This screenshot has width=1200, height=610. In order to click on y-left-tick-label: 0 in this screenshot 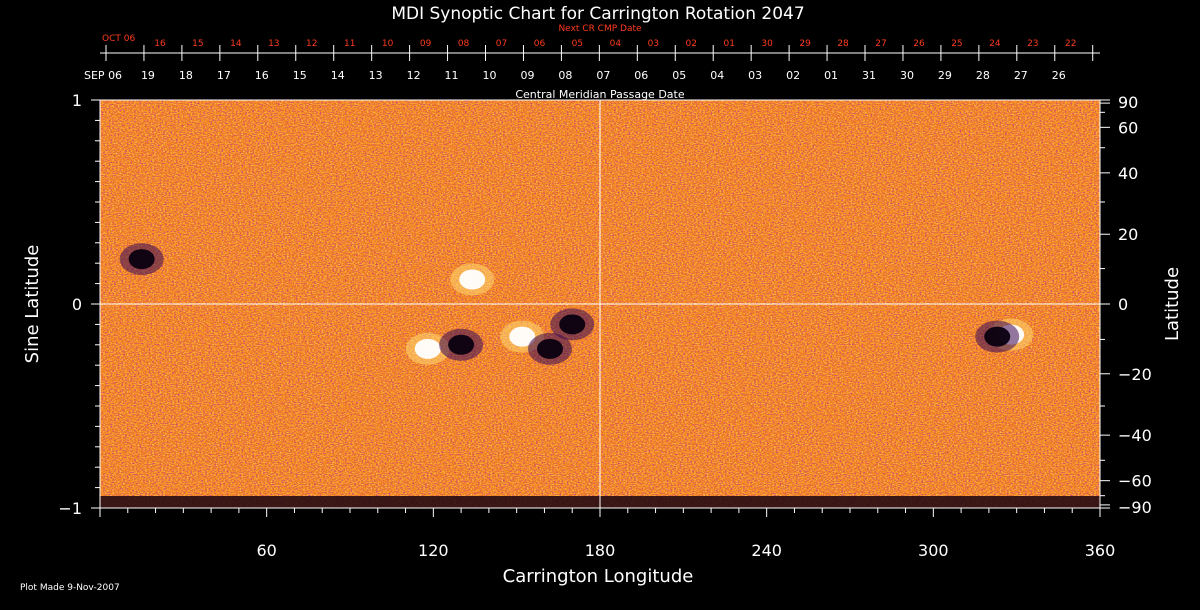, I will do `click(77, 304)`.